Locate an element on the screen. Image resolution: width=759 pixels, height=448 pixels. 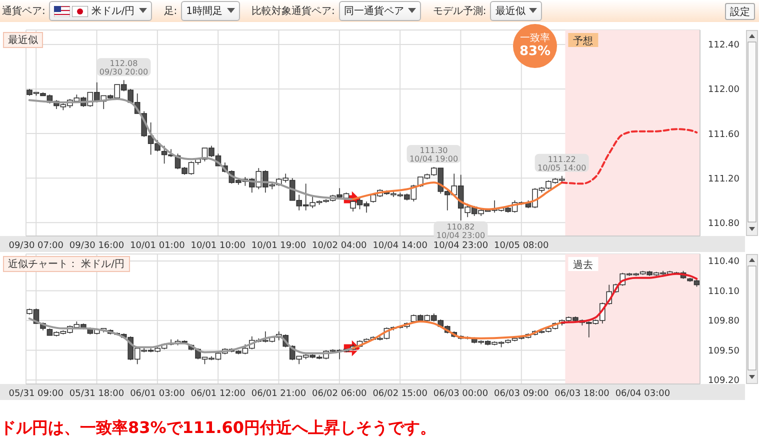
x-tick-label: 05/31 18:00 is located at coordinates (96, 394).